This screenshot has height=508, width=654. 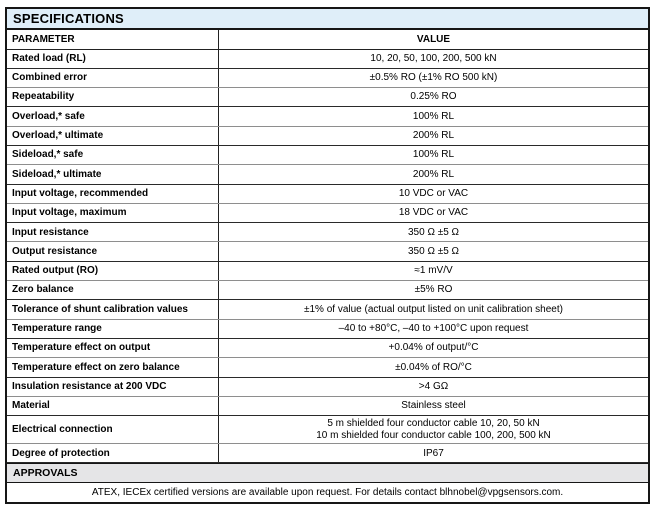 What do you see at coordinates (327, 387) in the screenshot?
I see `table-row-insulation-resistance: Insulation resistance at 200 VDC >4 GΩ` at bounding box center [327, 387].